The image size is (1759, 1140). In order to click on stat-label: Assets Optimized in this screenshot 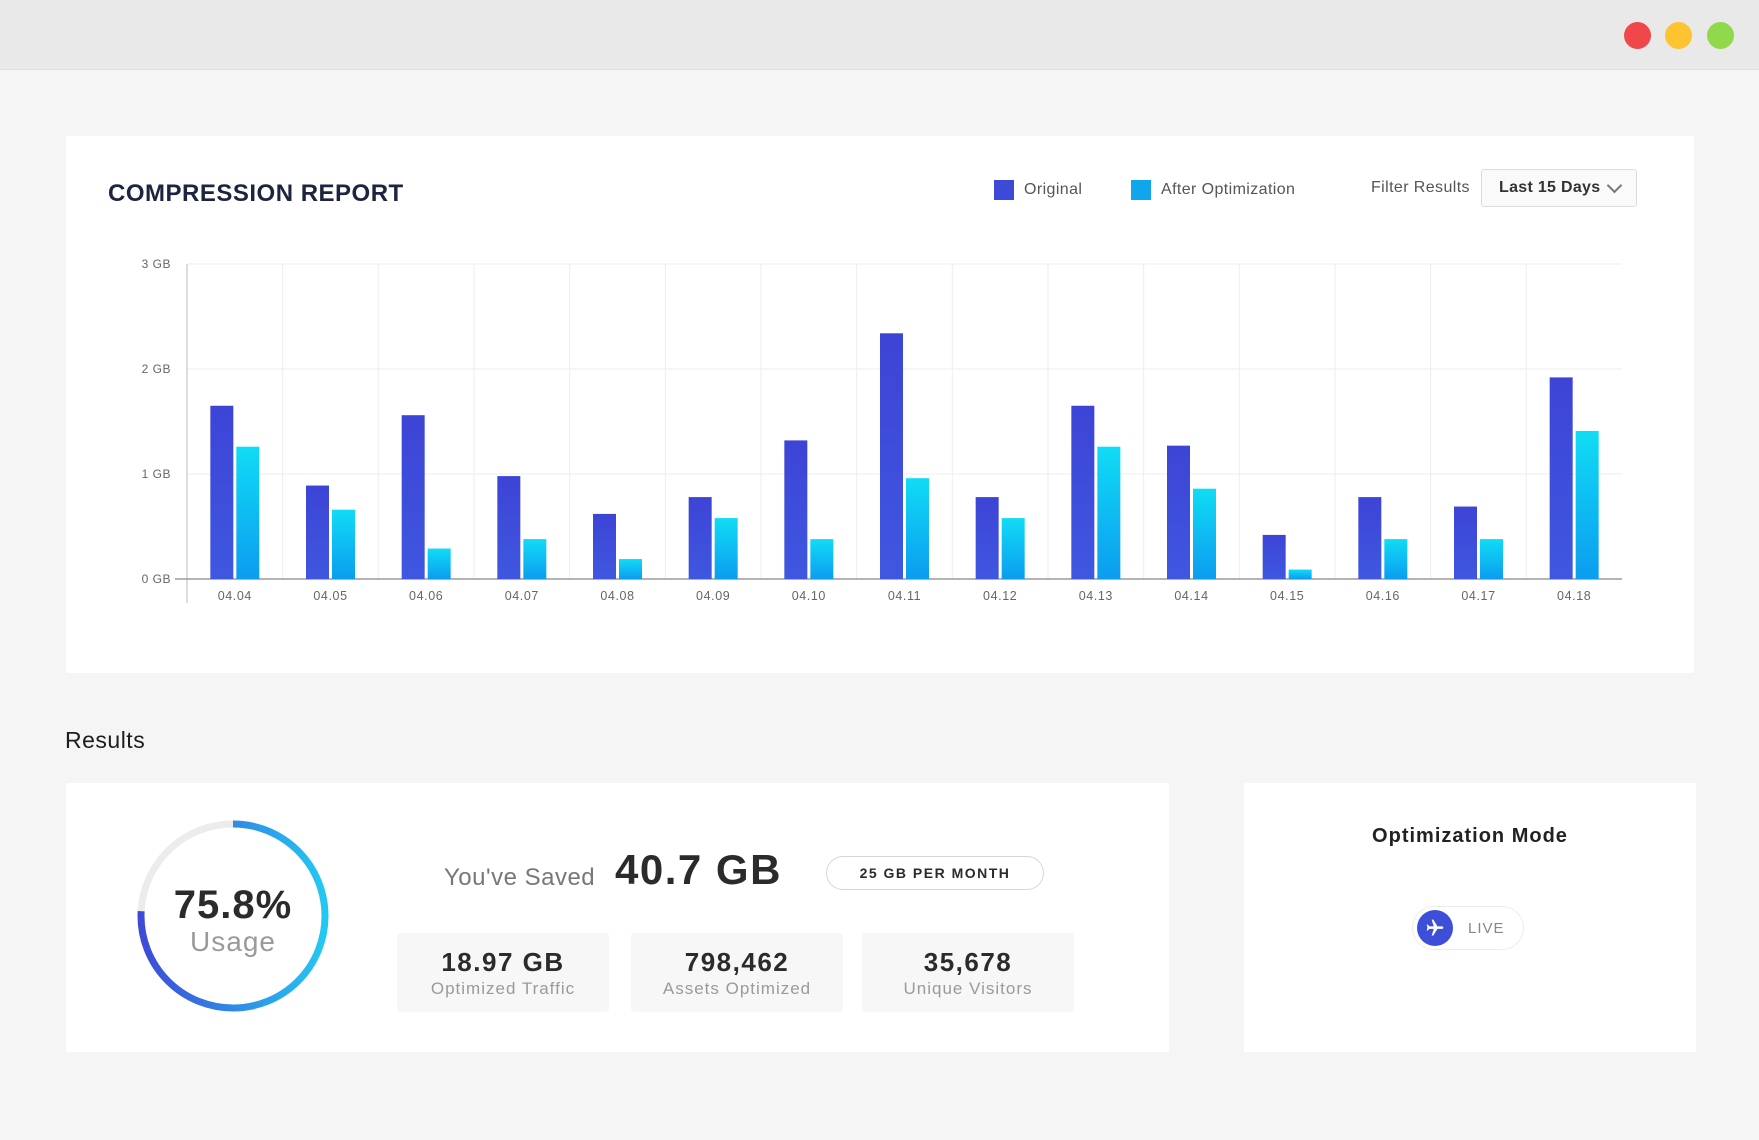, I will do `click(737, 988)`.